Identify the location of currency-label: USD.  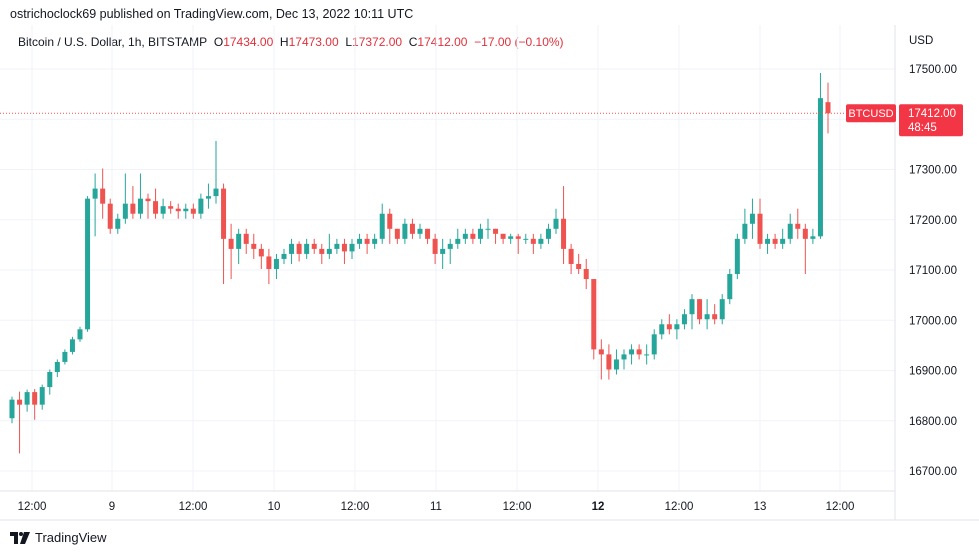
(921, 41).